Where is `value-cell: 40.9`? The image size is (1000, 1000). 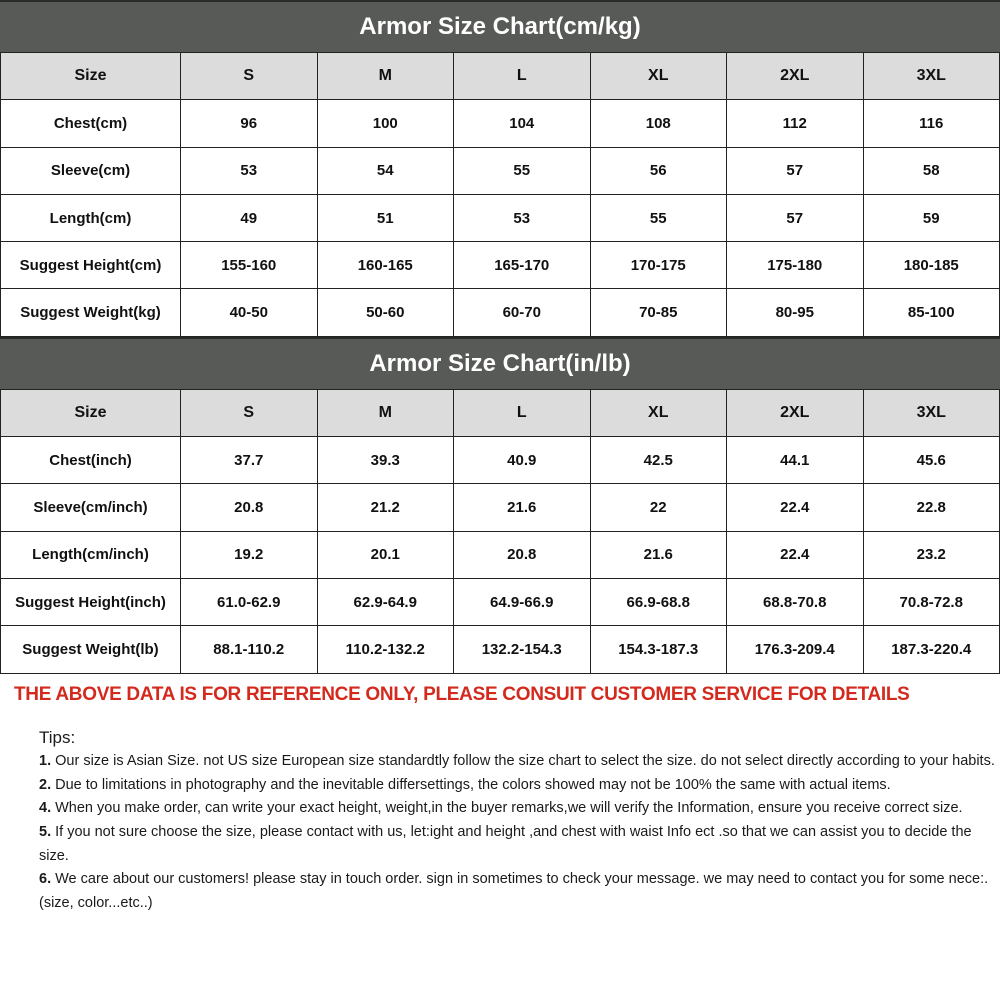 value-cell: 40.9 is located at coordinates (522, 460).